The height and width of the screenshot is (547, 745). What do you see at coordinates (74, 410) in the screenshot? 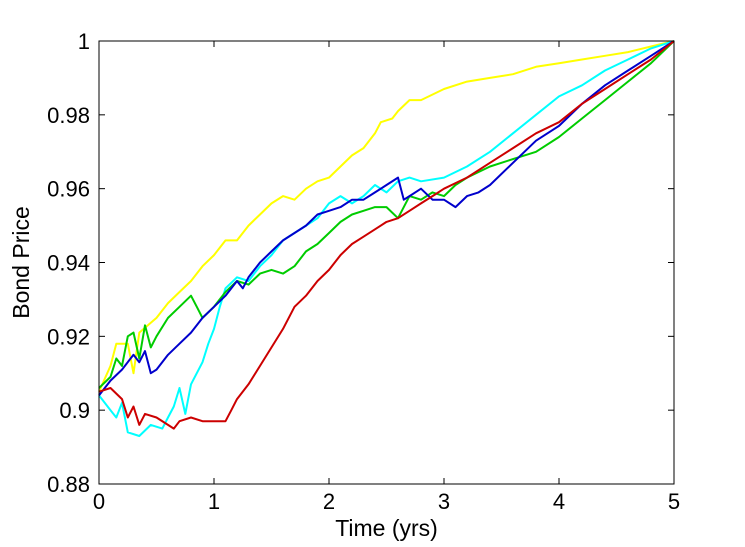
I see `y-tick-label: 0.9` at bounding box center [74, 410].